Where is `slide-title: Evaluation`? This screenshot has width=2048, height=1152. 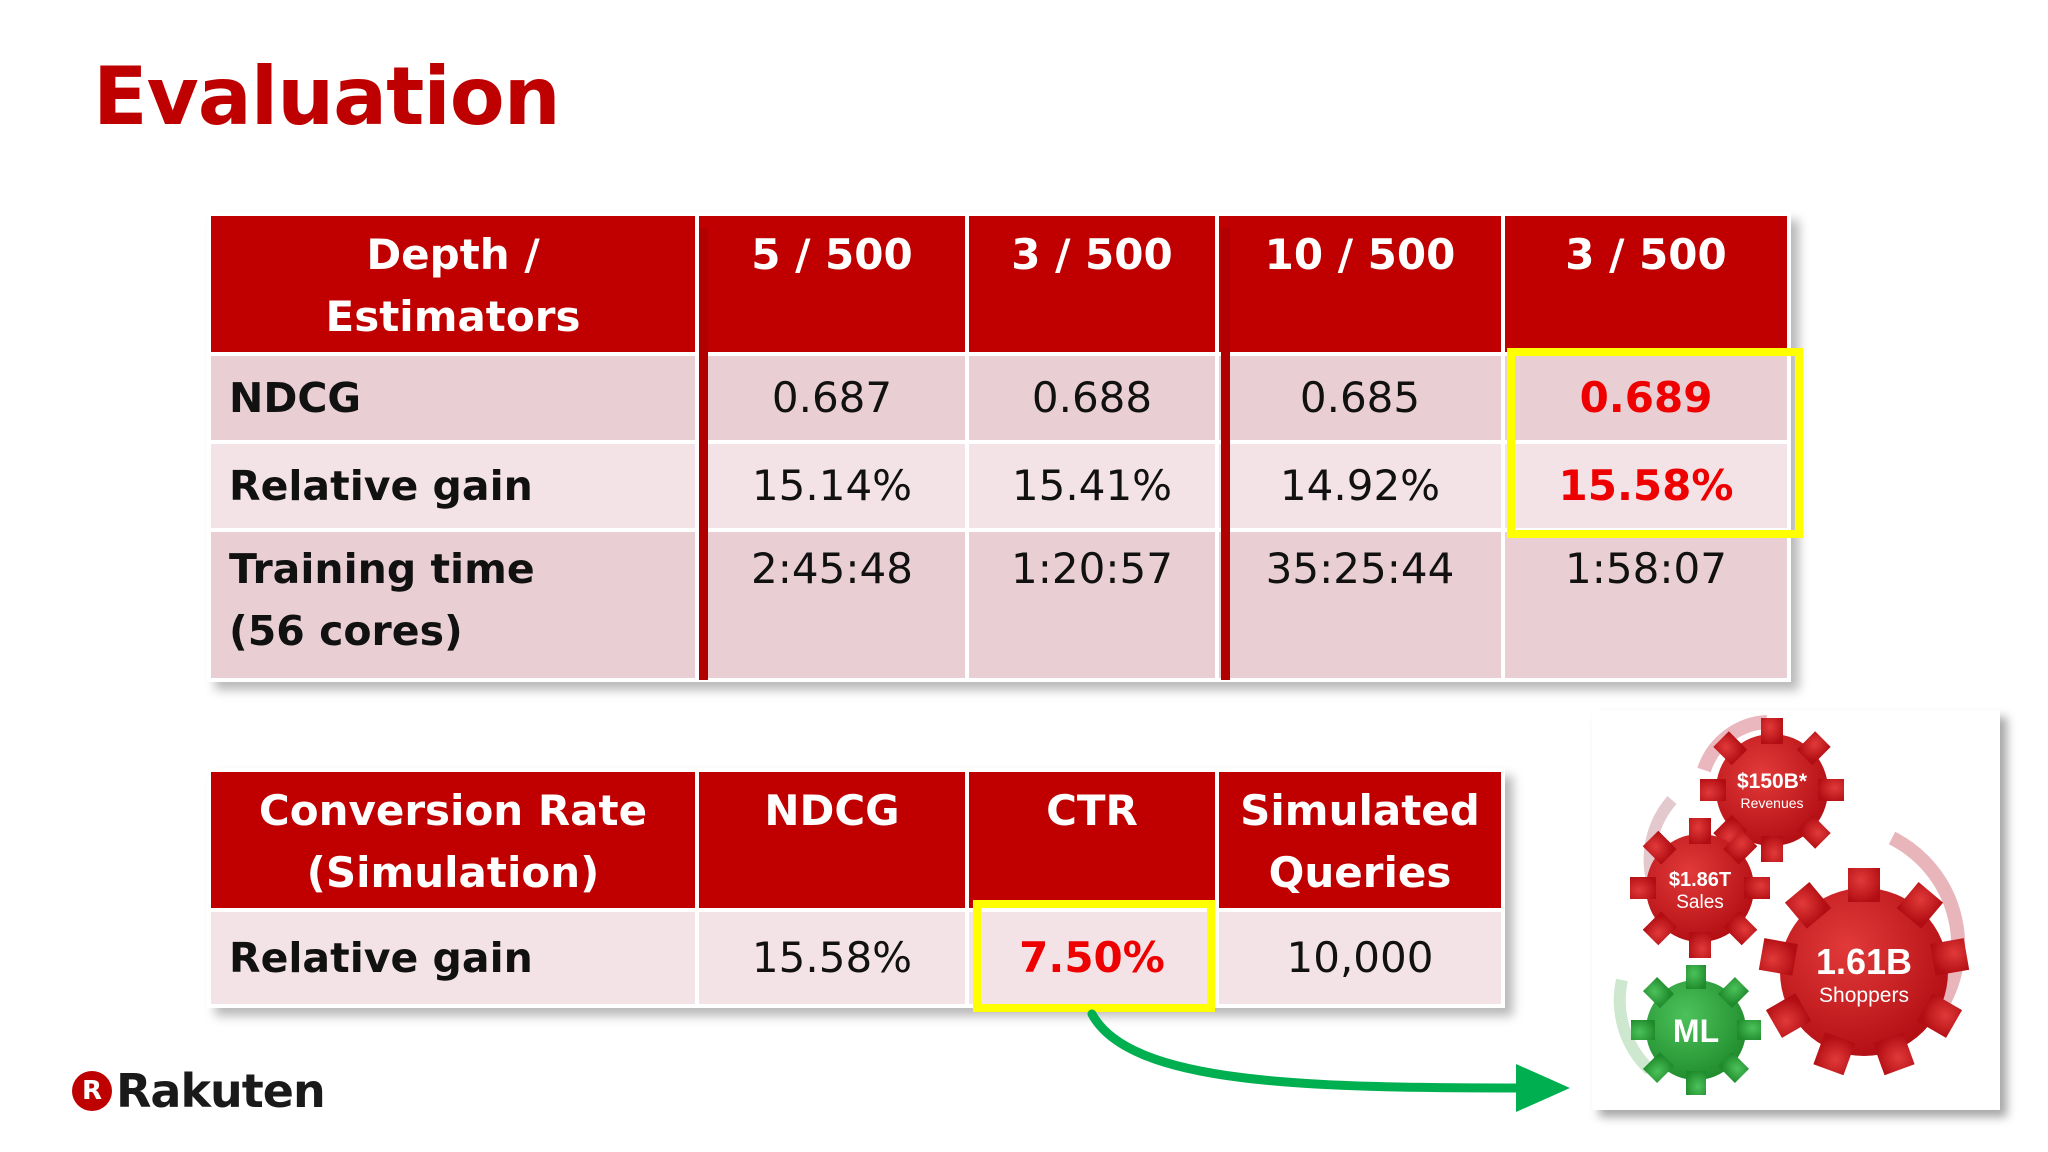 slide-title: Evaluation is located at coordinates (327, 96).